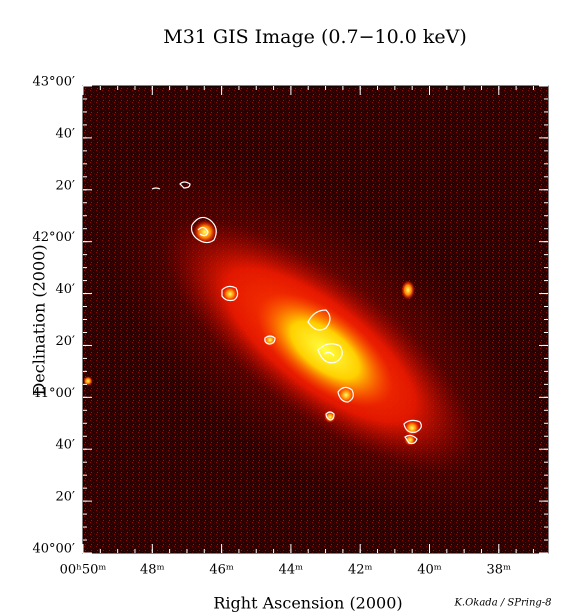 This screenshot has height=612, width=562. Describe the element at coordinates (53, 549) in the screenshot. I see `y-tick-label: 40°00′` at that location.